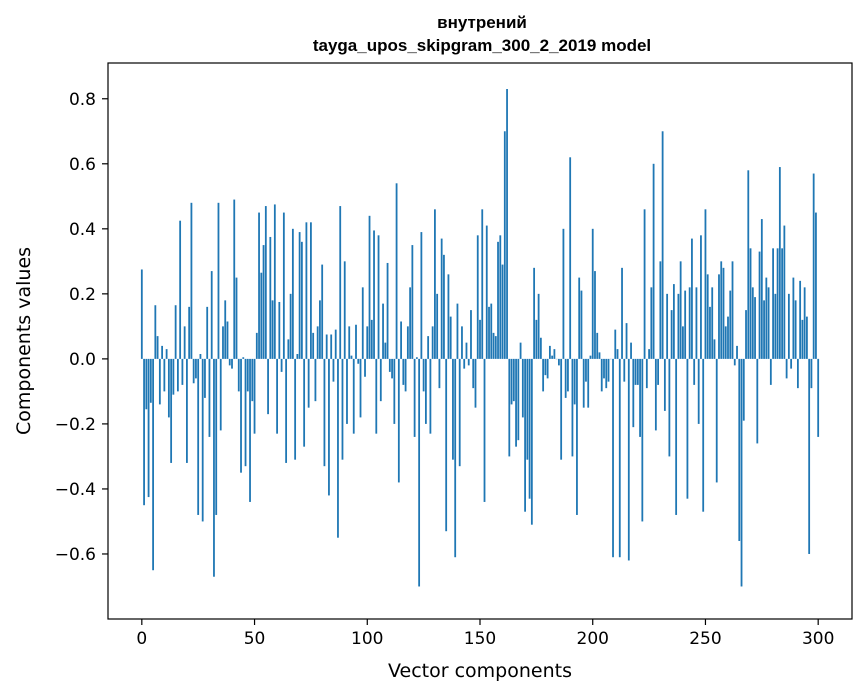  Describe the element at coordinates (480, 639) in the screenshot. I see `x-tick-label-3: 150` at that location.